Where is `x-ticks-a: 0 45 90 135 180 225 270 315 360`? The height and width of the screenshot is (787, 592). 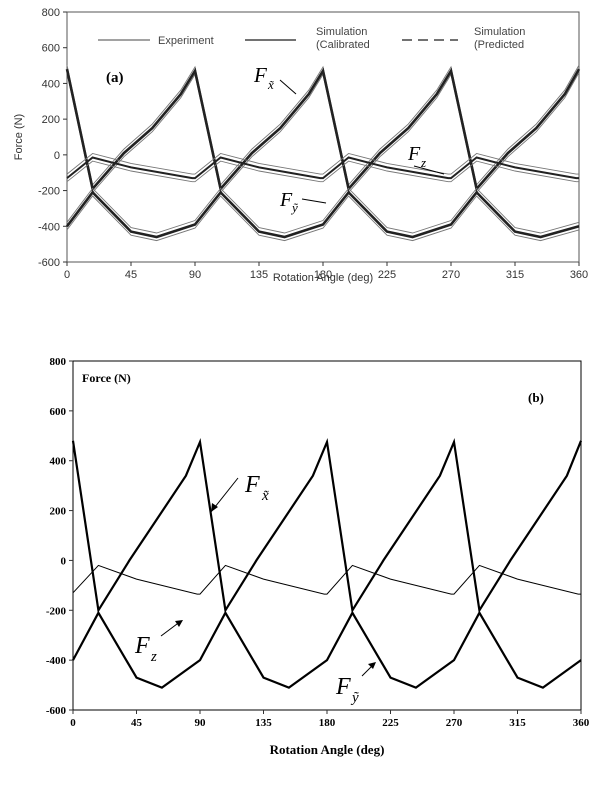
x-ticks-a: 0 45 90 135 180 225 270 315 360 is located at coordinates (326, 271).